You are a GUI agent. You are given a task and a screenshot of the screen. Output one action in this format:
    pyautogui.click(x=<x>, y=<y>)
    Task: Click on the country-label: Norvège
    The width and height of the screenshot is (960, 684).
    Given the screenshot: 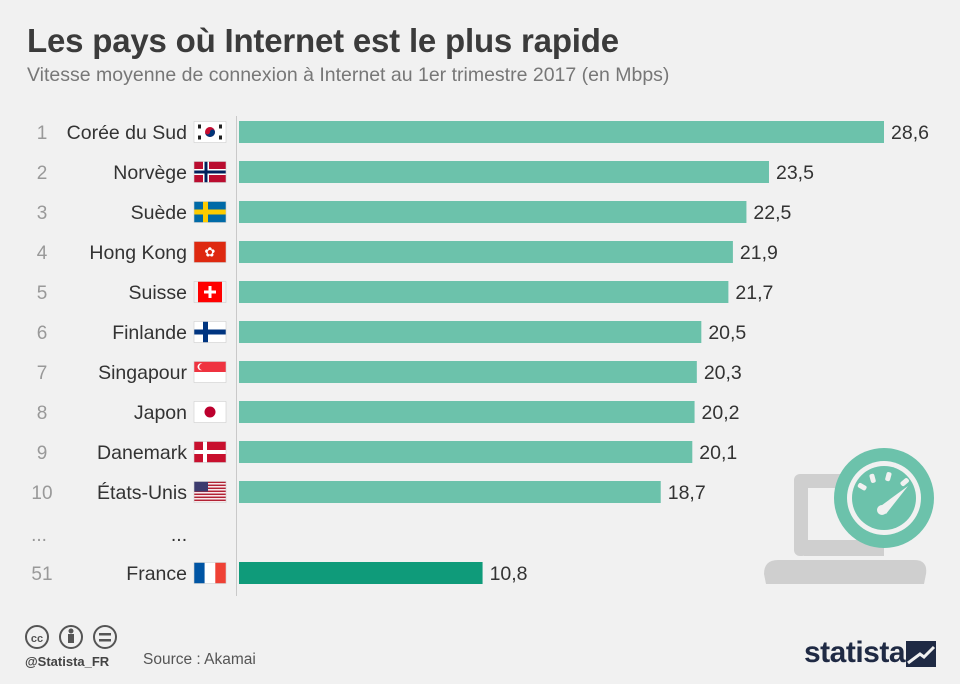 What is the action you would take?
    pyautogui.click(x=150, y=173)
    